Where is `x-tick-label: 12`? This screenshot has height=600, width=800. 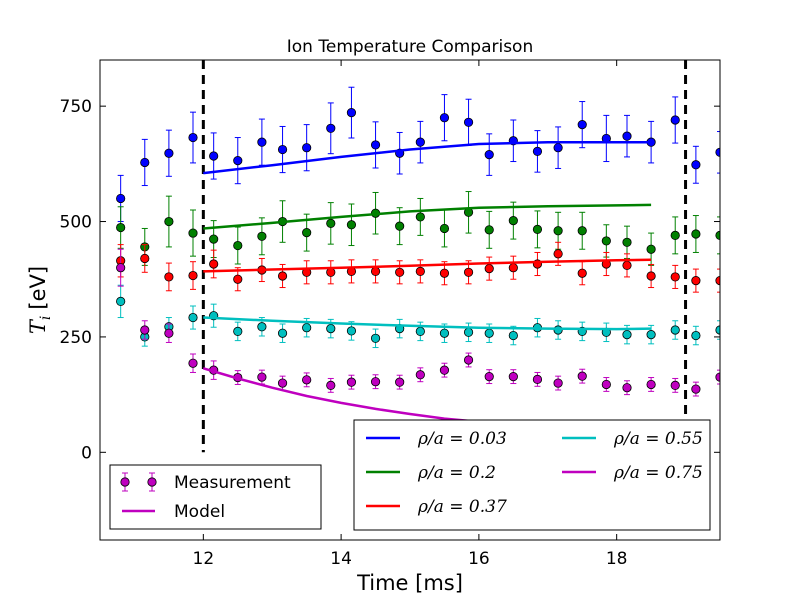 x-tick-label: 12 is located at coordinates (204, 559).